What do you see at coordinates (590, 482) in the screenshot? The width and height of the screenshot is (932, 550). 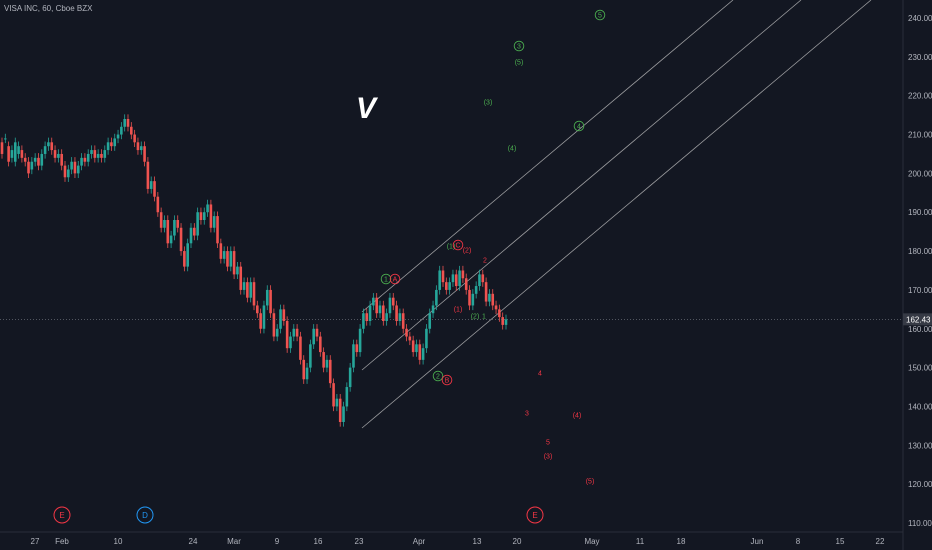 I see `wave-label: (5)` at bounding box center [590, 482].